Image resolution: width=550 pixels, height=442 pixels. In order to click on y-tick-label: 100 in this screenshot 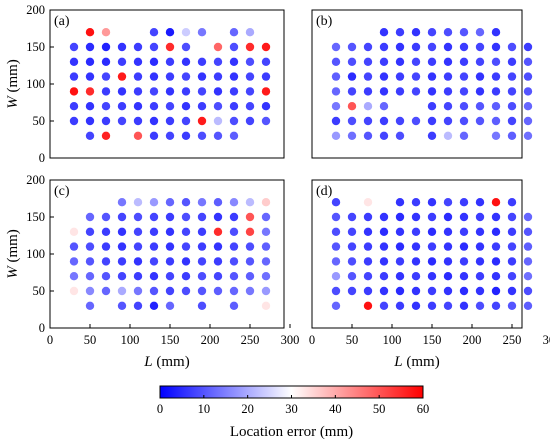, I will do `click(35, 254)`.